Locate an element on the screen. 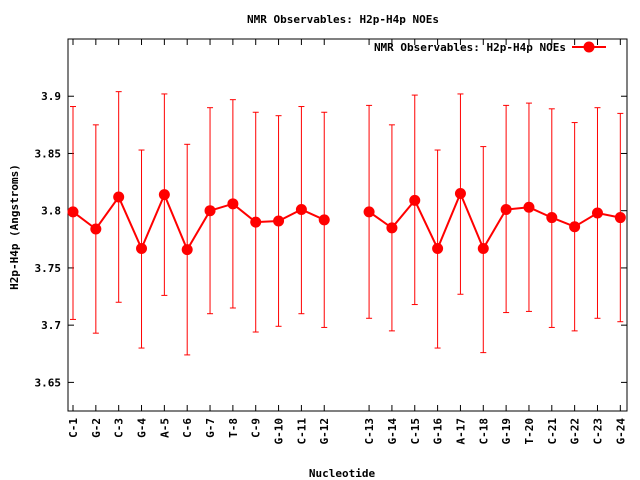 The height and width of the screenshot is (480, 640). x-tick-label: G-10 is located at coordinates (279, 431).